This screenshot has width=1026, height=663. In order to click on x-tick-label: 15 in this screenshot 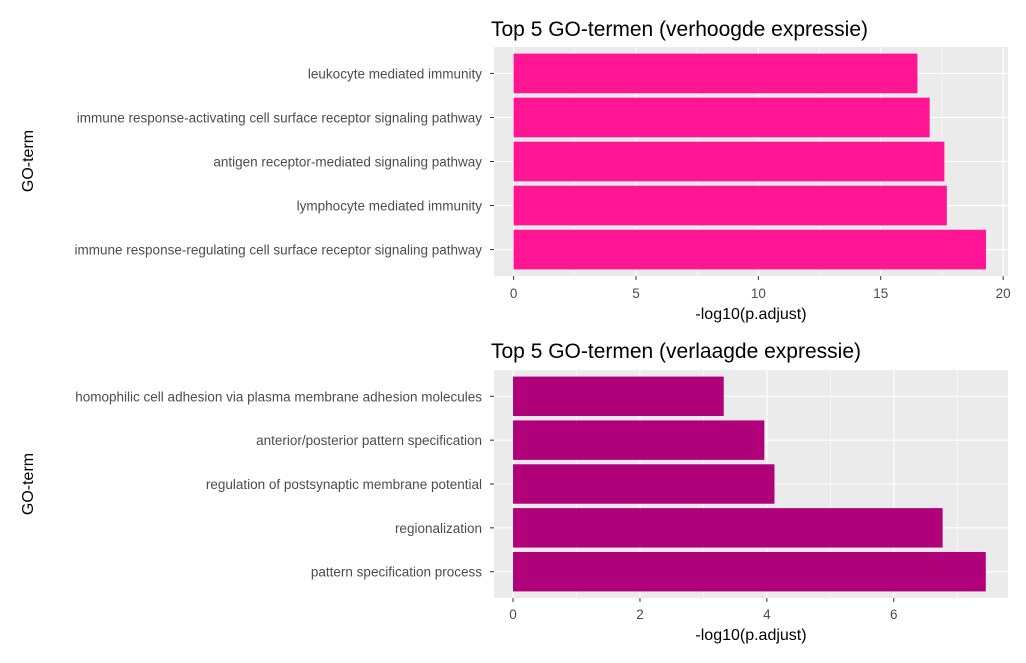, I will do `click(880, 293)`.